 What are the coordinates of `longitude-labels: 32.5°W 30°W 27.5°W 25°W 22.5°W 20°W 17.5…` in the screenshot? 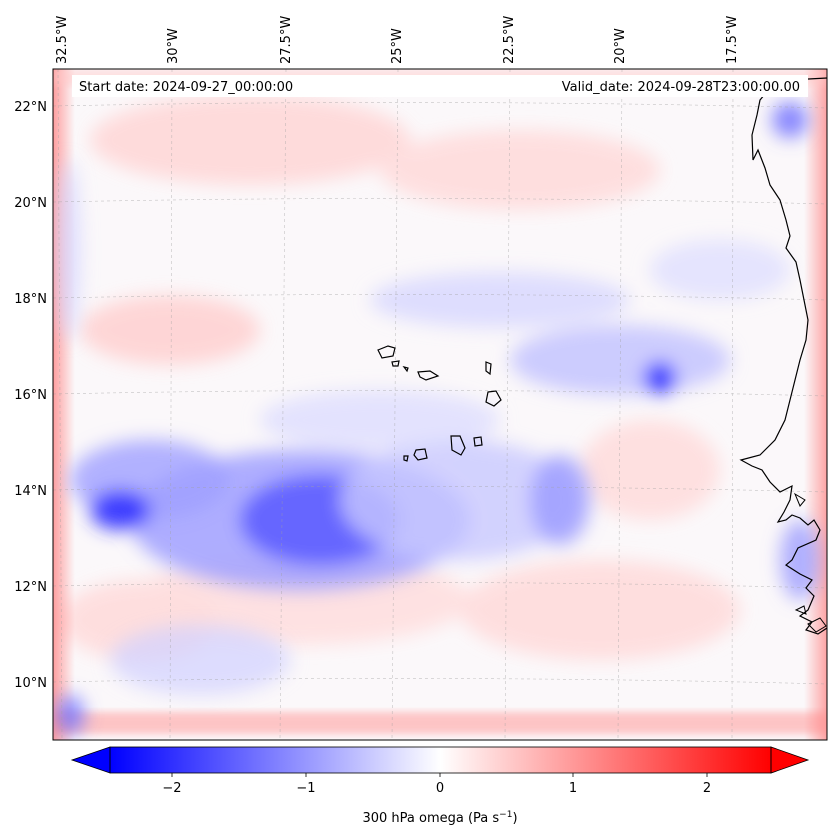 It's located at (397, 40).